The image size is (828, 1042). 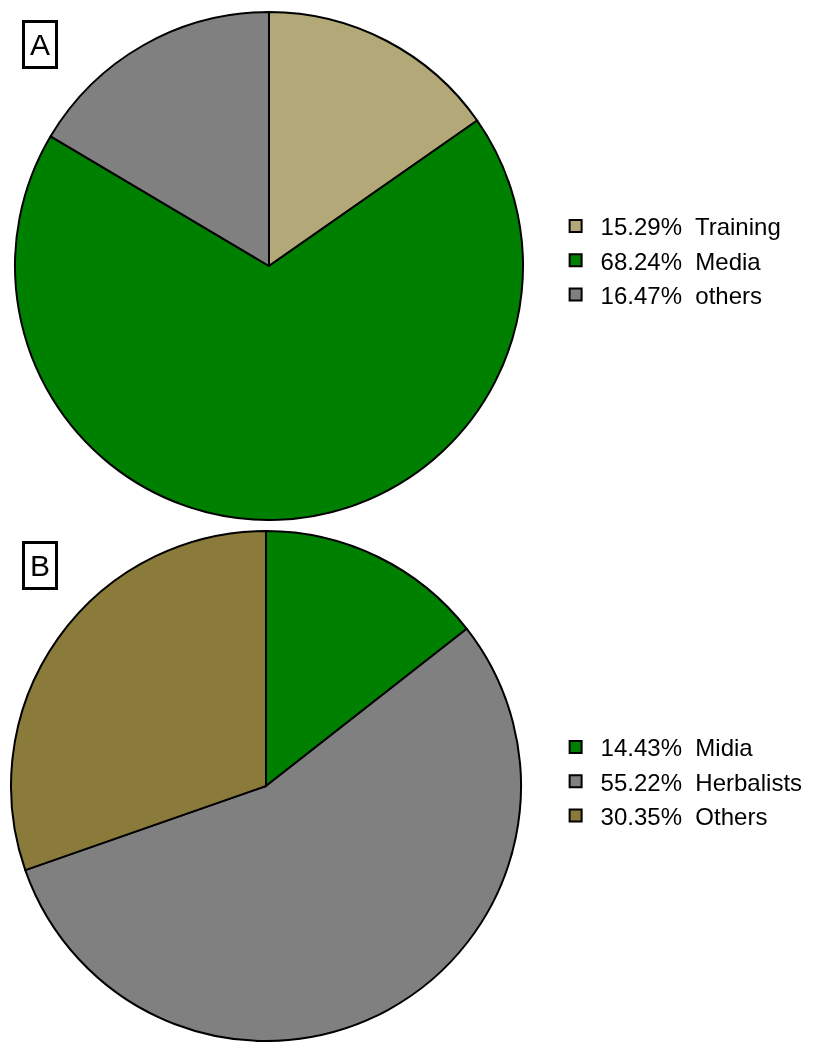 I want to click on text: A, so click(x=40, y=44).